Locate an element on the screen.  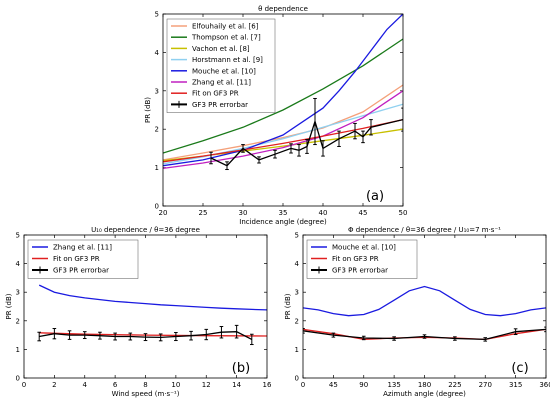
series-vachon-et-al-8-line is located at coordinates (283, 145).